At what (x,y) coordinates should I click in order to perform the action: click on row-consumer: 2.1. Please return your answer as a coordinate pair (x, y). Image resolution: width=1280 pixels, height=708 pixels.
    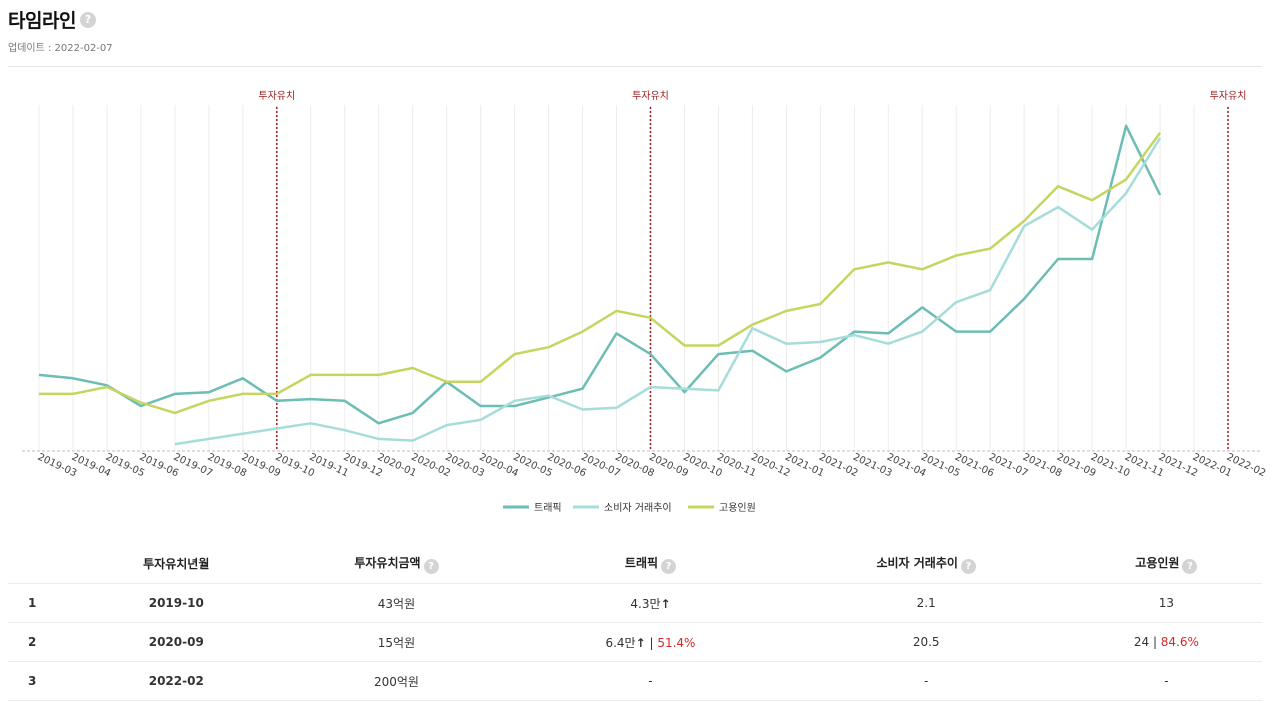
    Looking at the image, I should click on (926, 603).